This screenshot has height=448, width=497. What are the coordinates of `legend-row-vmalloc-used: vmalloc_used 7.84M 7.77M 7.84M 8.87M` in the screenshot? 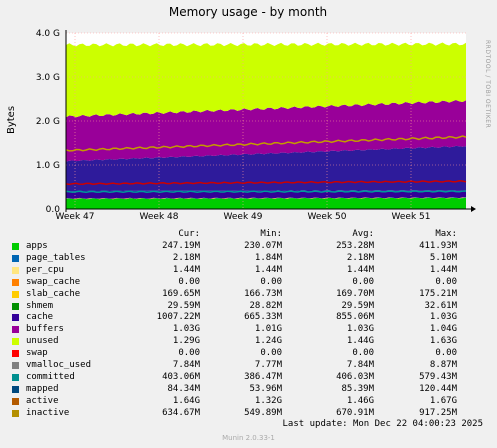 It's located at (248, 366).